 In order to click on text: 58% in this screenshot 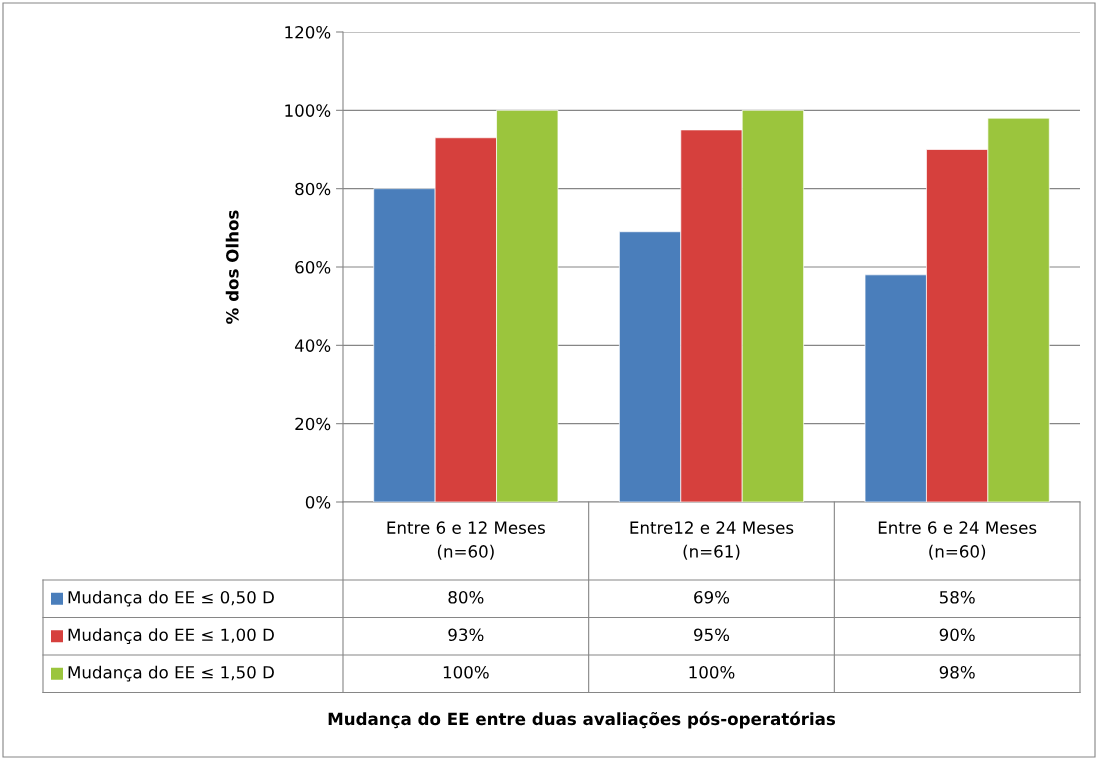, I will do `click(957, 597)`.